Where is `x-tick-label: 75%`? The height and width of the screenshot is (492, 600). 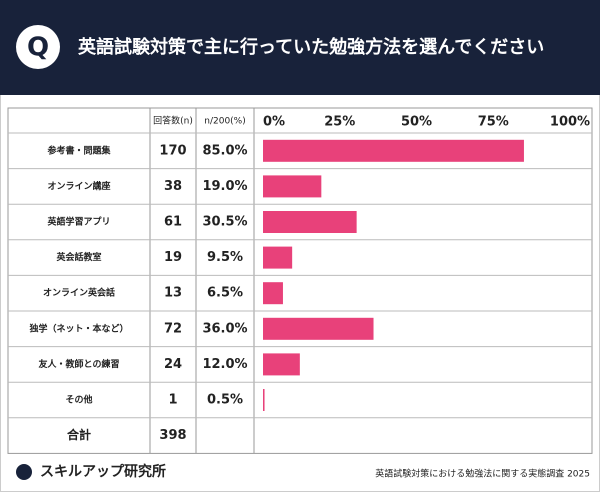
x-tick-label: 75% is located at coordinates (493, 122).